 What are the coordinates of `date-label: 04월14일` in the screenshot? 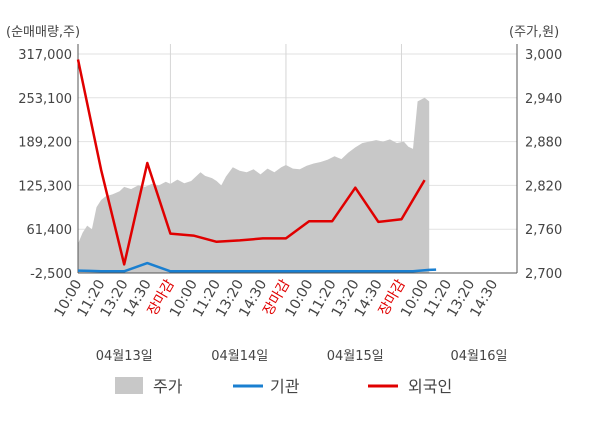 It's located at (239, 356).